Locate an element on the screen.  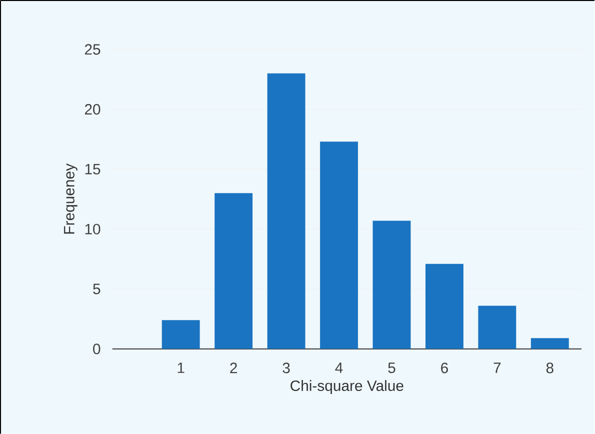
y-tick-label: 20 is located at coordinates (92, 109).